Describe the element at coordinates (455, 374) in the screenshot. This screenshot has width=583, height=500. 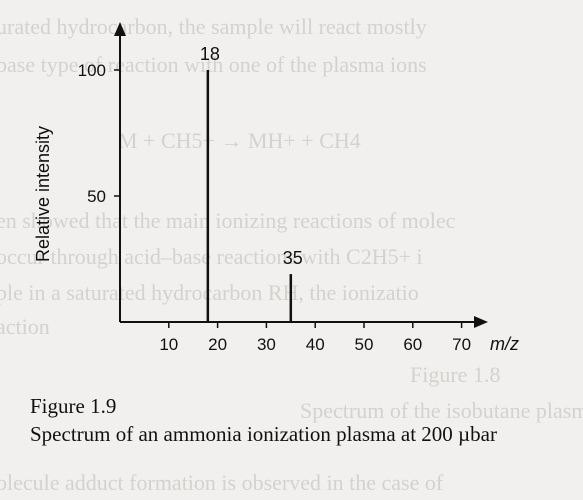
I see `ghost-line: Figure 1.8` at that location.